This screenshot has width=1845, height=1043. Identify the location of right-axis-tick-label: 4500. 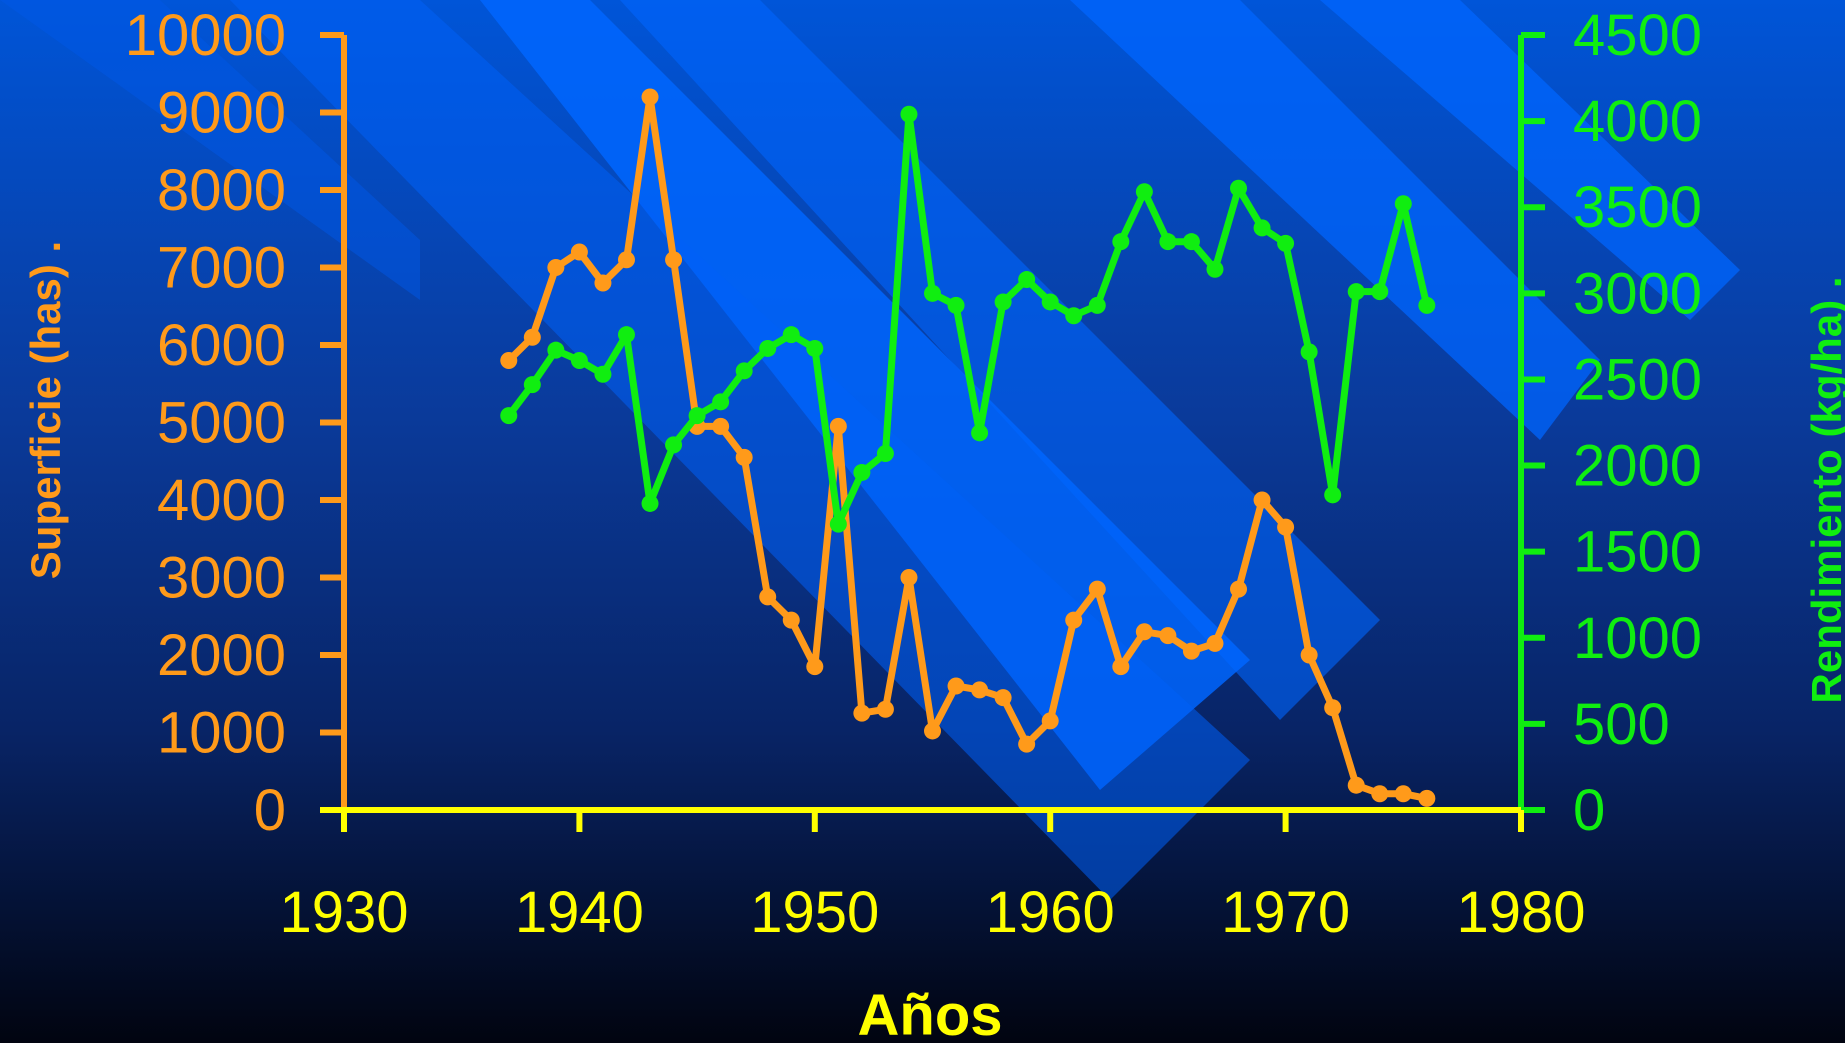
(1637, 35).